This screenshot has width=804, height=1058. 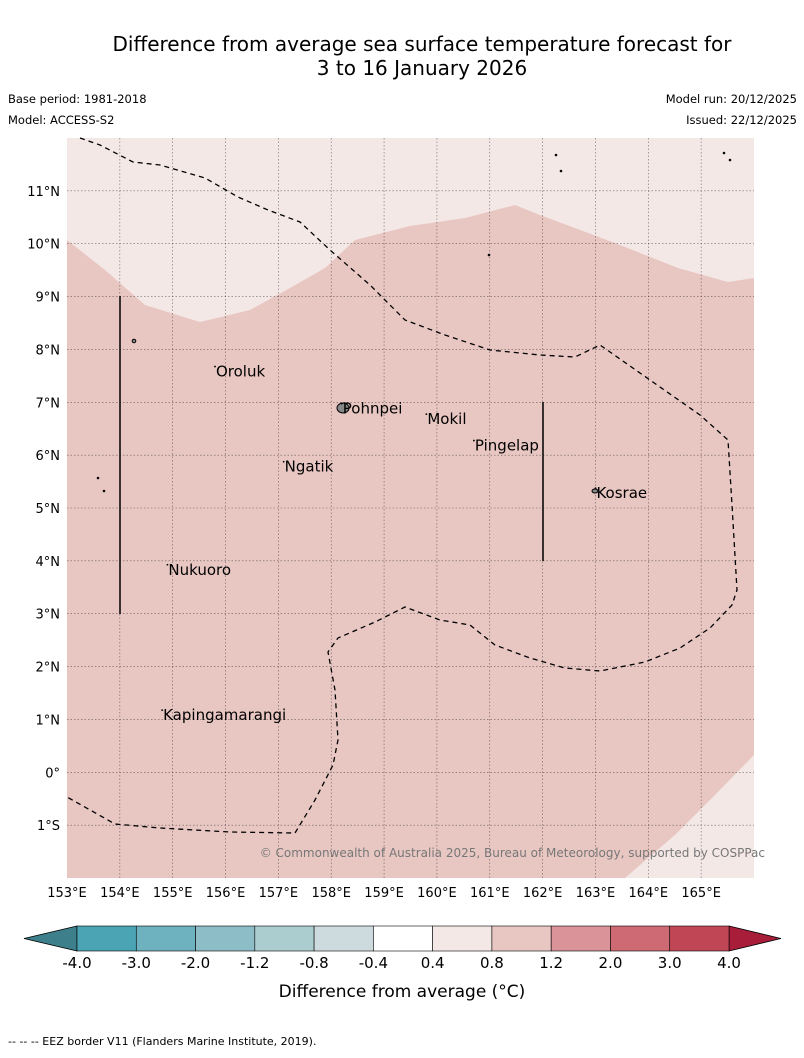 I want to click on place-kapingamarangi: Kapingamarangi, so click(x=223, y=715).